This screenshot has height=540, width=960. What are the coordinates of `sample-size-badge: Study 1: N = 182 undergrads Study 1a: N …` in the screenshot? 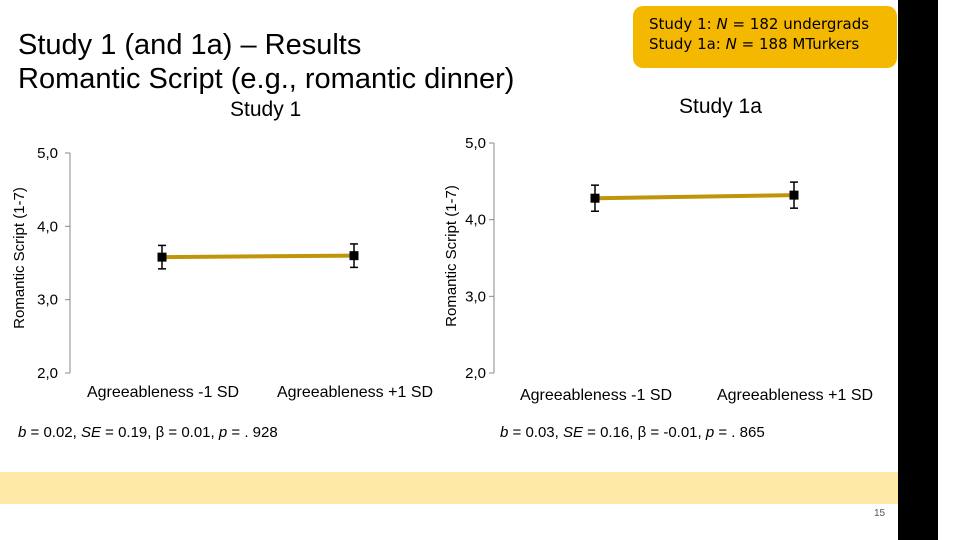 It's located at (765, 37).